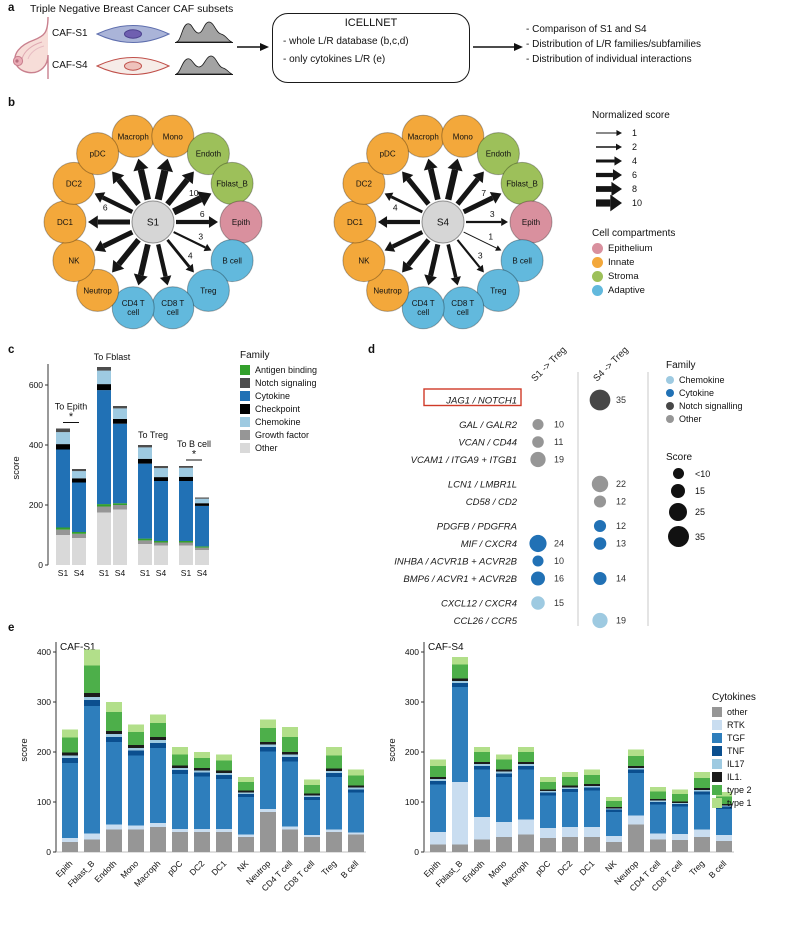 The width and height of the screenshot is (795, 927). Describe the element at coordinates (173, 312) in the screenshot. I see `node-label: cell` at that location.